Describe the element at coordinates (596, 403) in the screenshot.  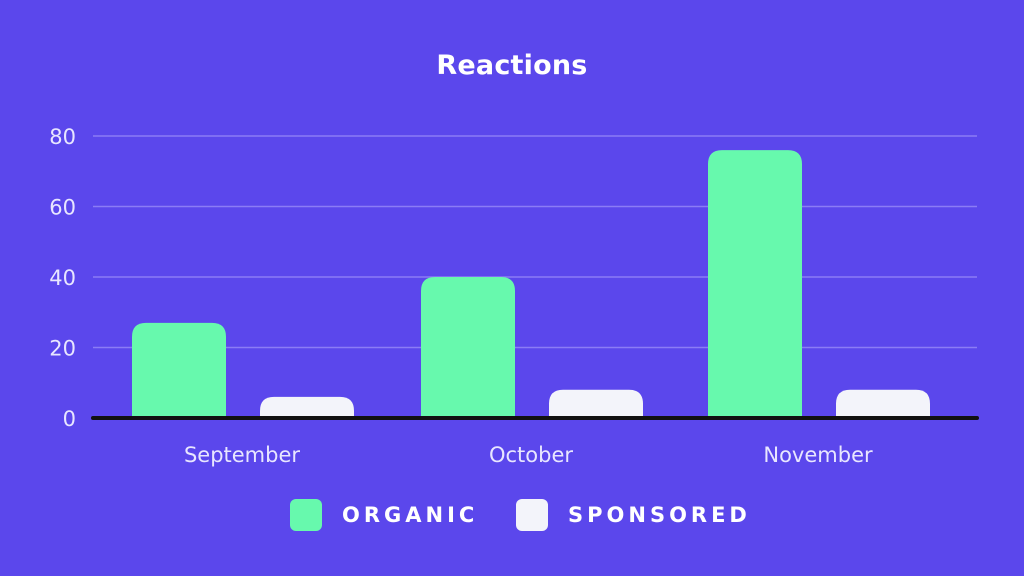
I see `bar-sponsored-october` at that location.